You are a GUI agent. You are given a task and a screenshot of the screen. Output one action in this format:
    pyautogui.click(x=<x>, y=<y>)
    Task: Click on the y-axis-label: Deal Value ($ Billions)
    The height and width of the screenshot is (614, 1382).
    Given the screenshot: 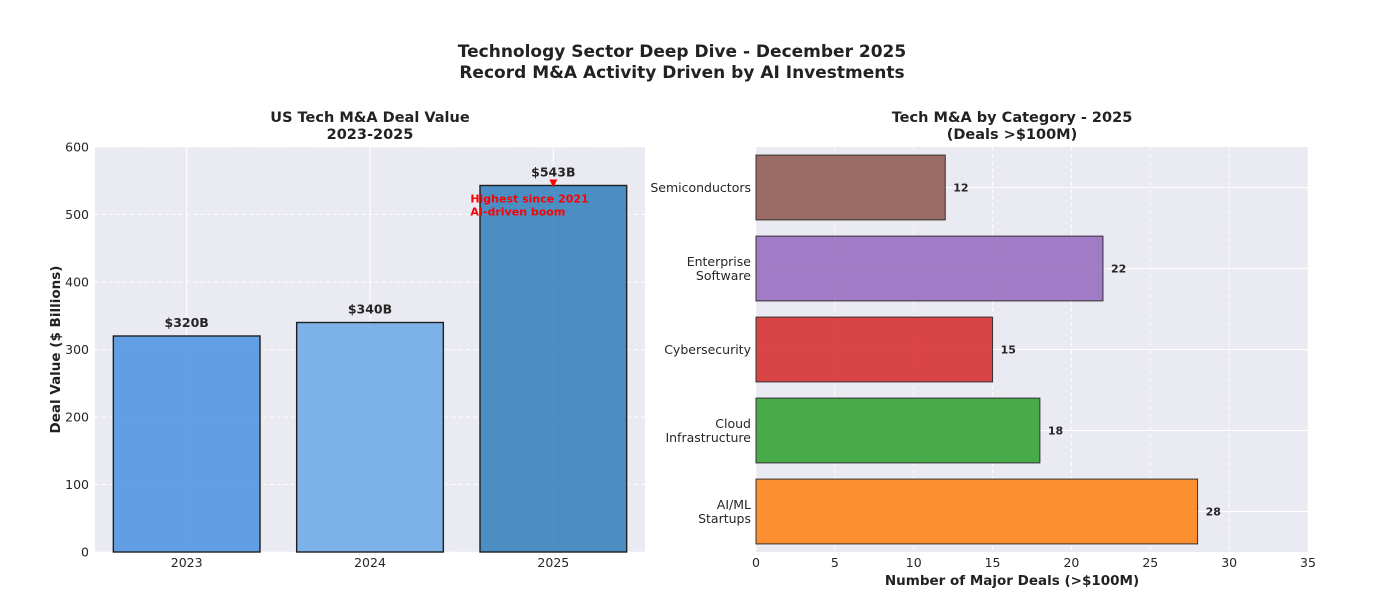 What is the action you would take?
    pyautogui.click(x=56, y=350)
    